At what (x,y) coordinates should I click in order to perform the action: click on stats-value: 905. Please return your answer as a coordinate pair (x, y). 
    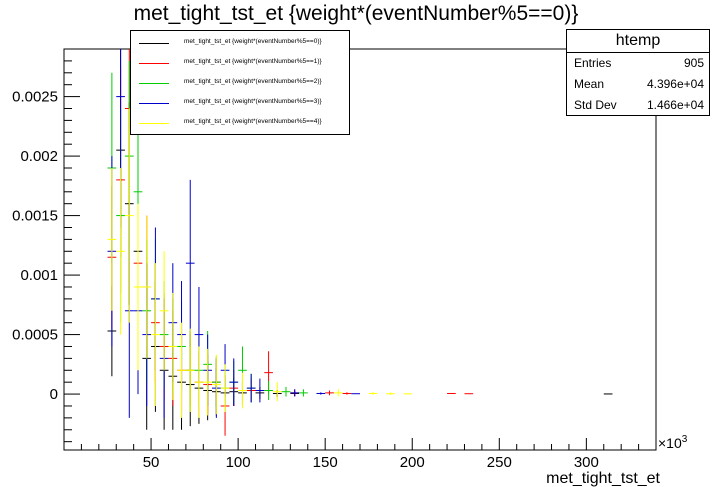
    Looking at the image, I should click on (693, 63).